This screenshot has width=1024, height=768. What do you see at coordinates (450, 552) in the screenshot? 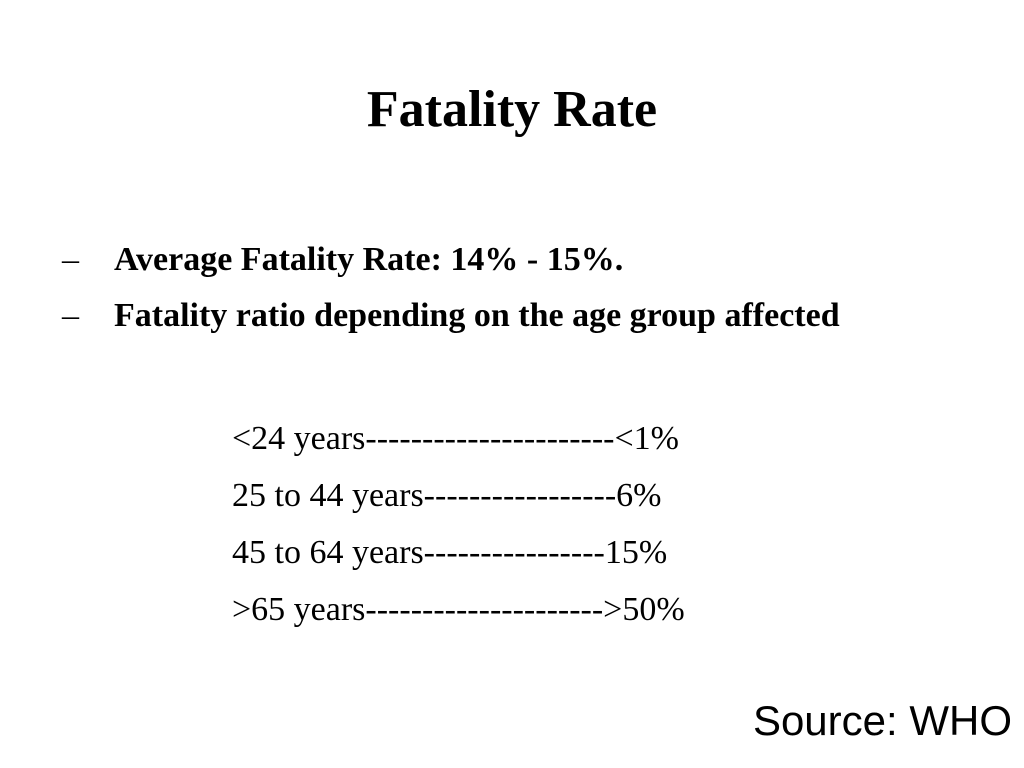
I see `age-row-45-64: 45 to 64 years----------------15%` at bounding box center [450, 552].